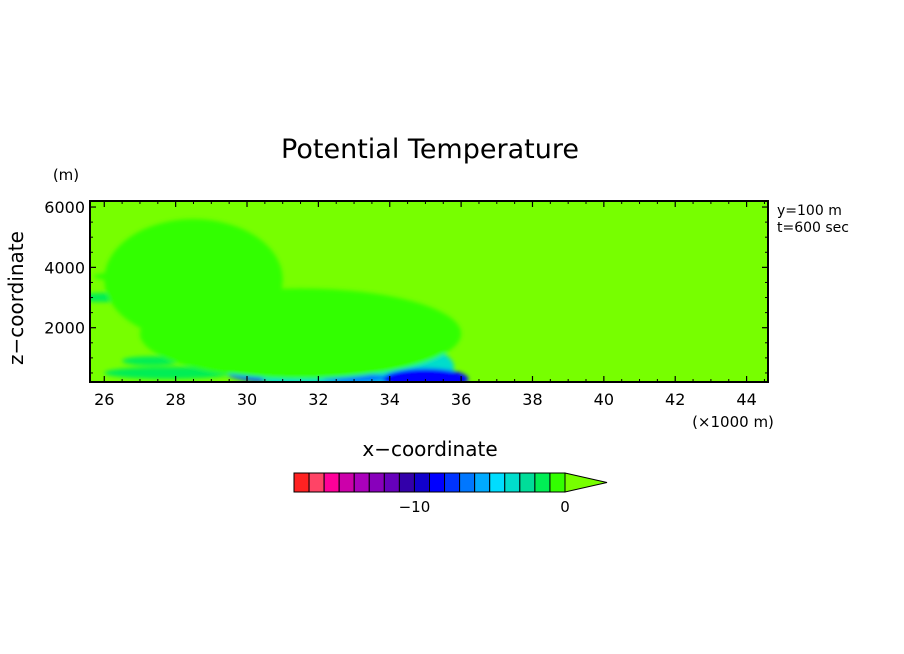 The width and height of the screenshot is (904, 654). Describe the element at coordinates (733, 422) in the screenshot. I see `x-unit-label: (×1000 m)` at that location.